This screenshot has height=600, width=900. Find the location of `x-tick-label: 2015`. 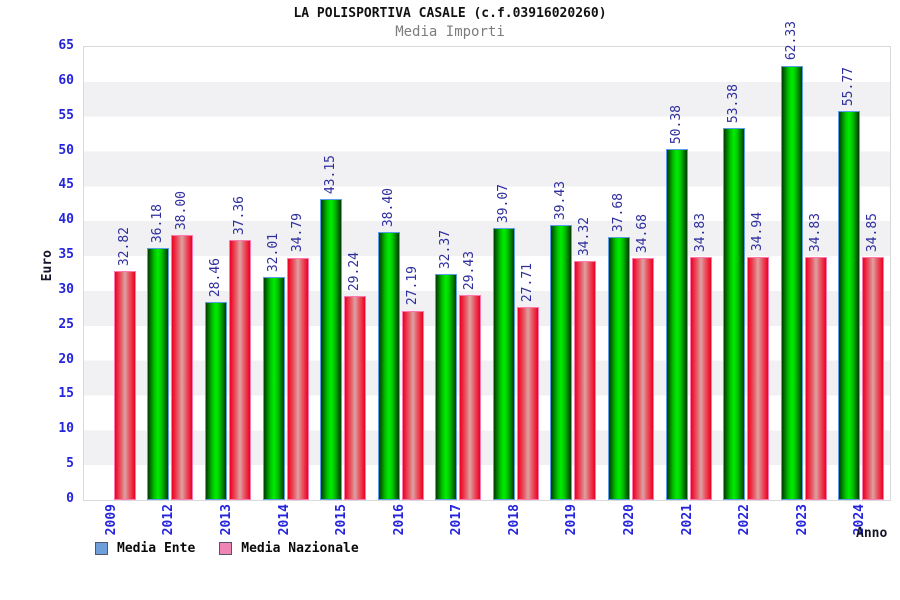

x-tick-label: 2015 is located at coordinates (342, 520).